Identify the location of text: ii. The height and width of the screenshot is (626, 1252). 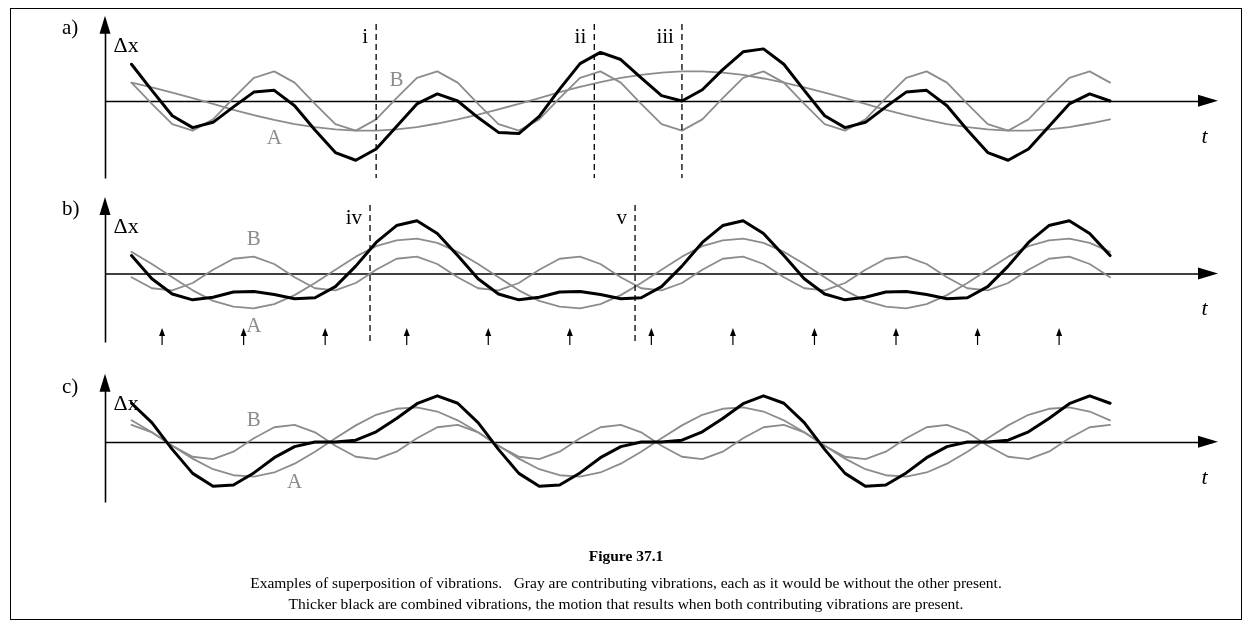
(580, 35).